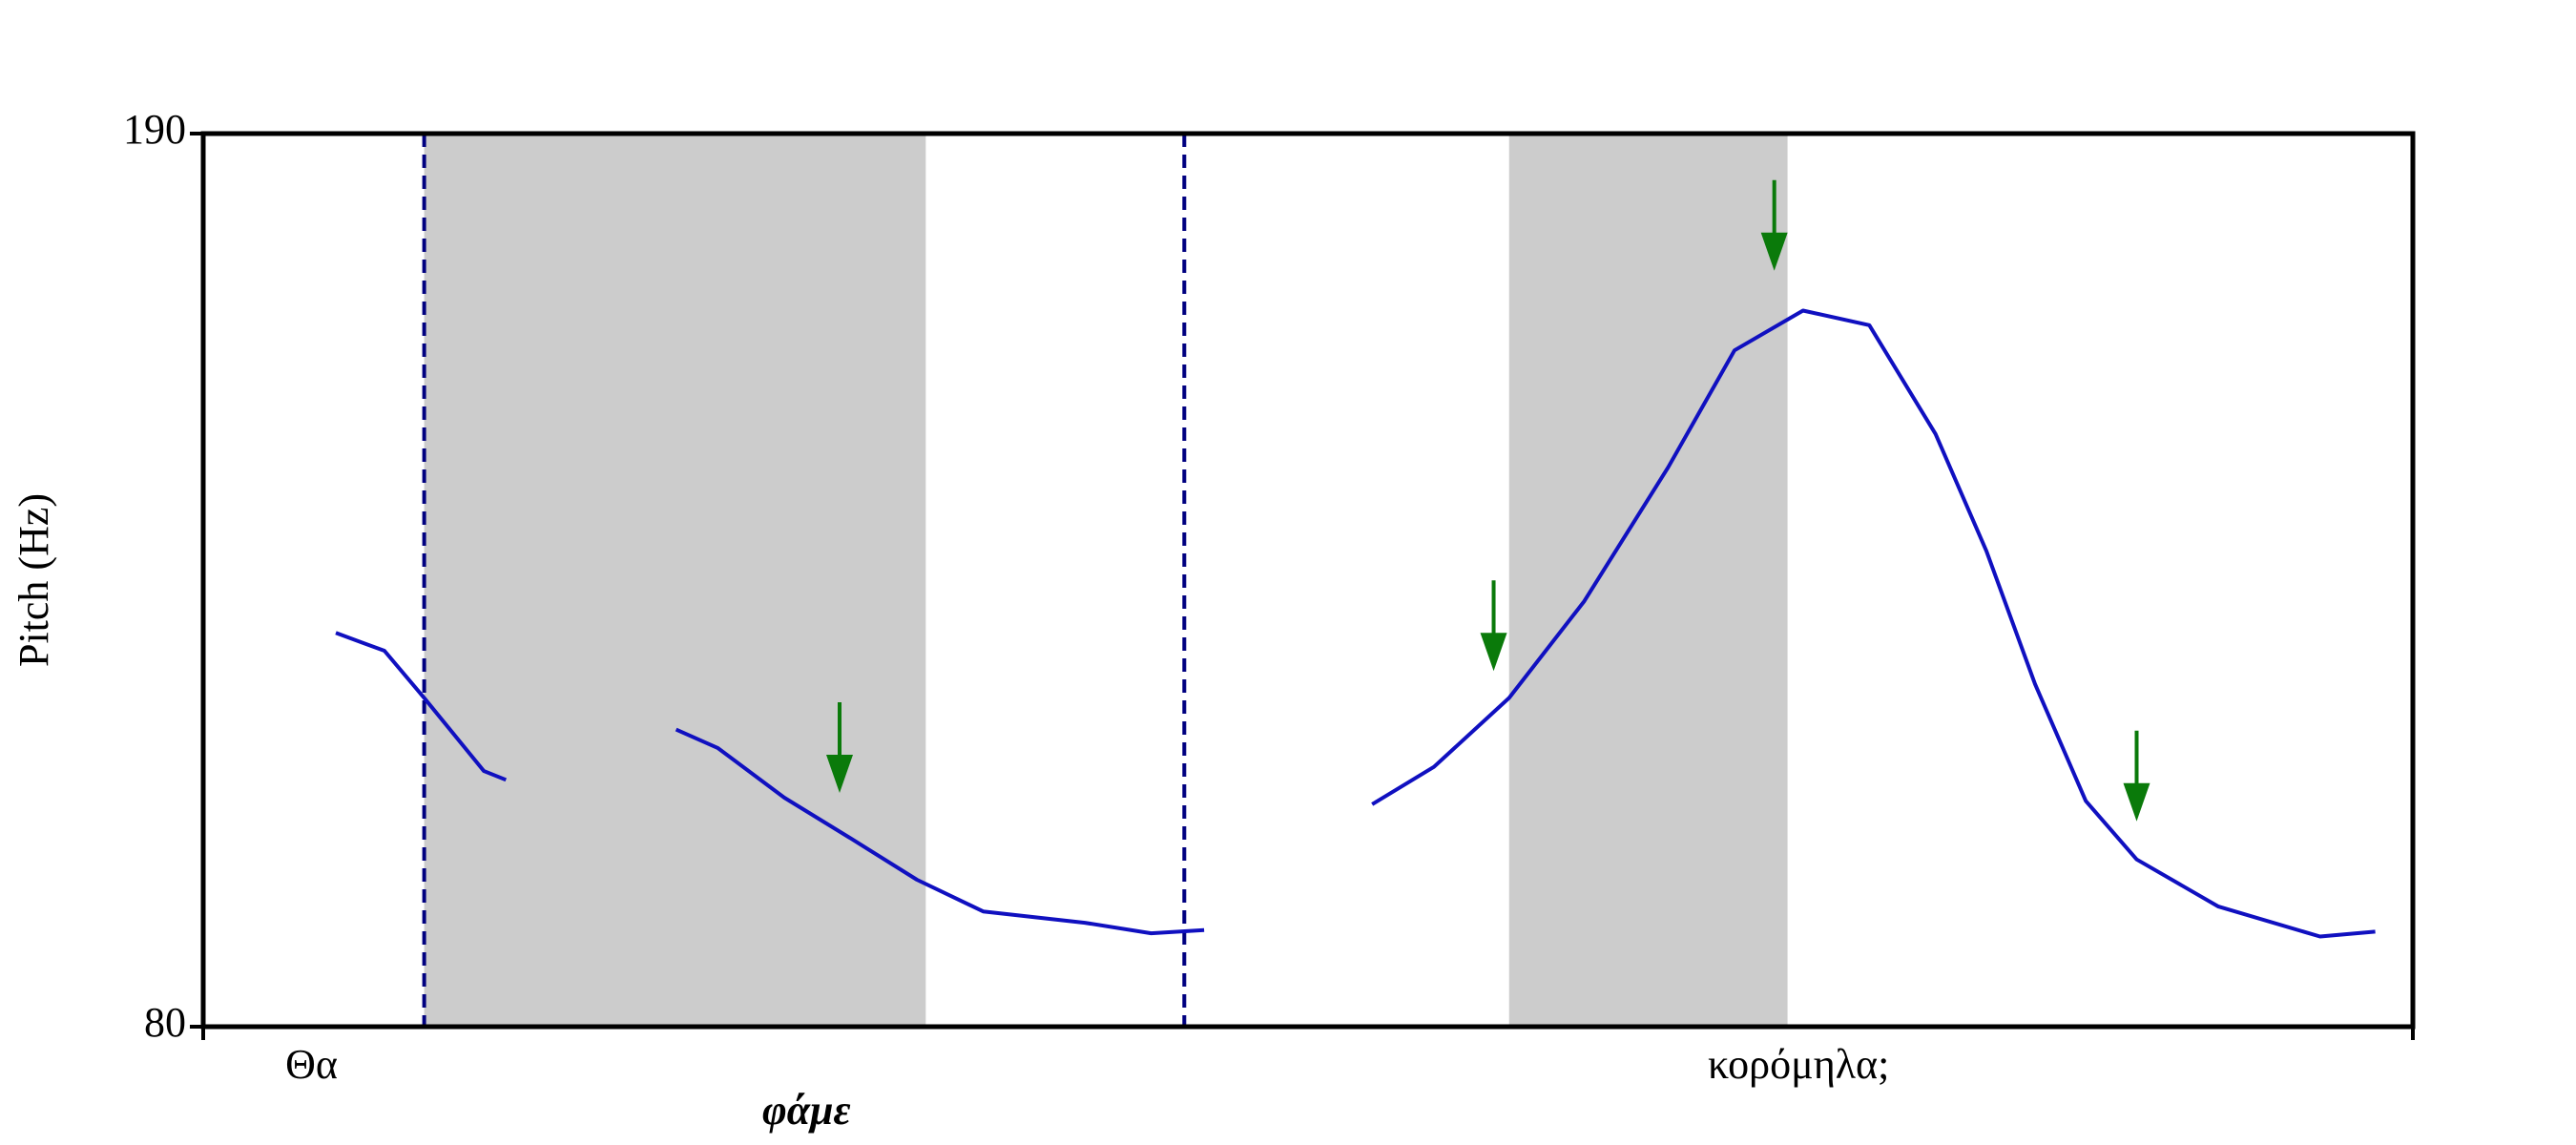 This screenshot has height=1145, width=2576. Describe the element at coordinates (1798, 1064) in the screenshot. I see `word-label: κορόμηλα;` at that location.